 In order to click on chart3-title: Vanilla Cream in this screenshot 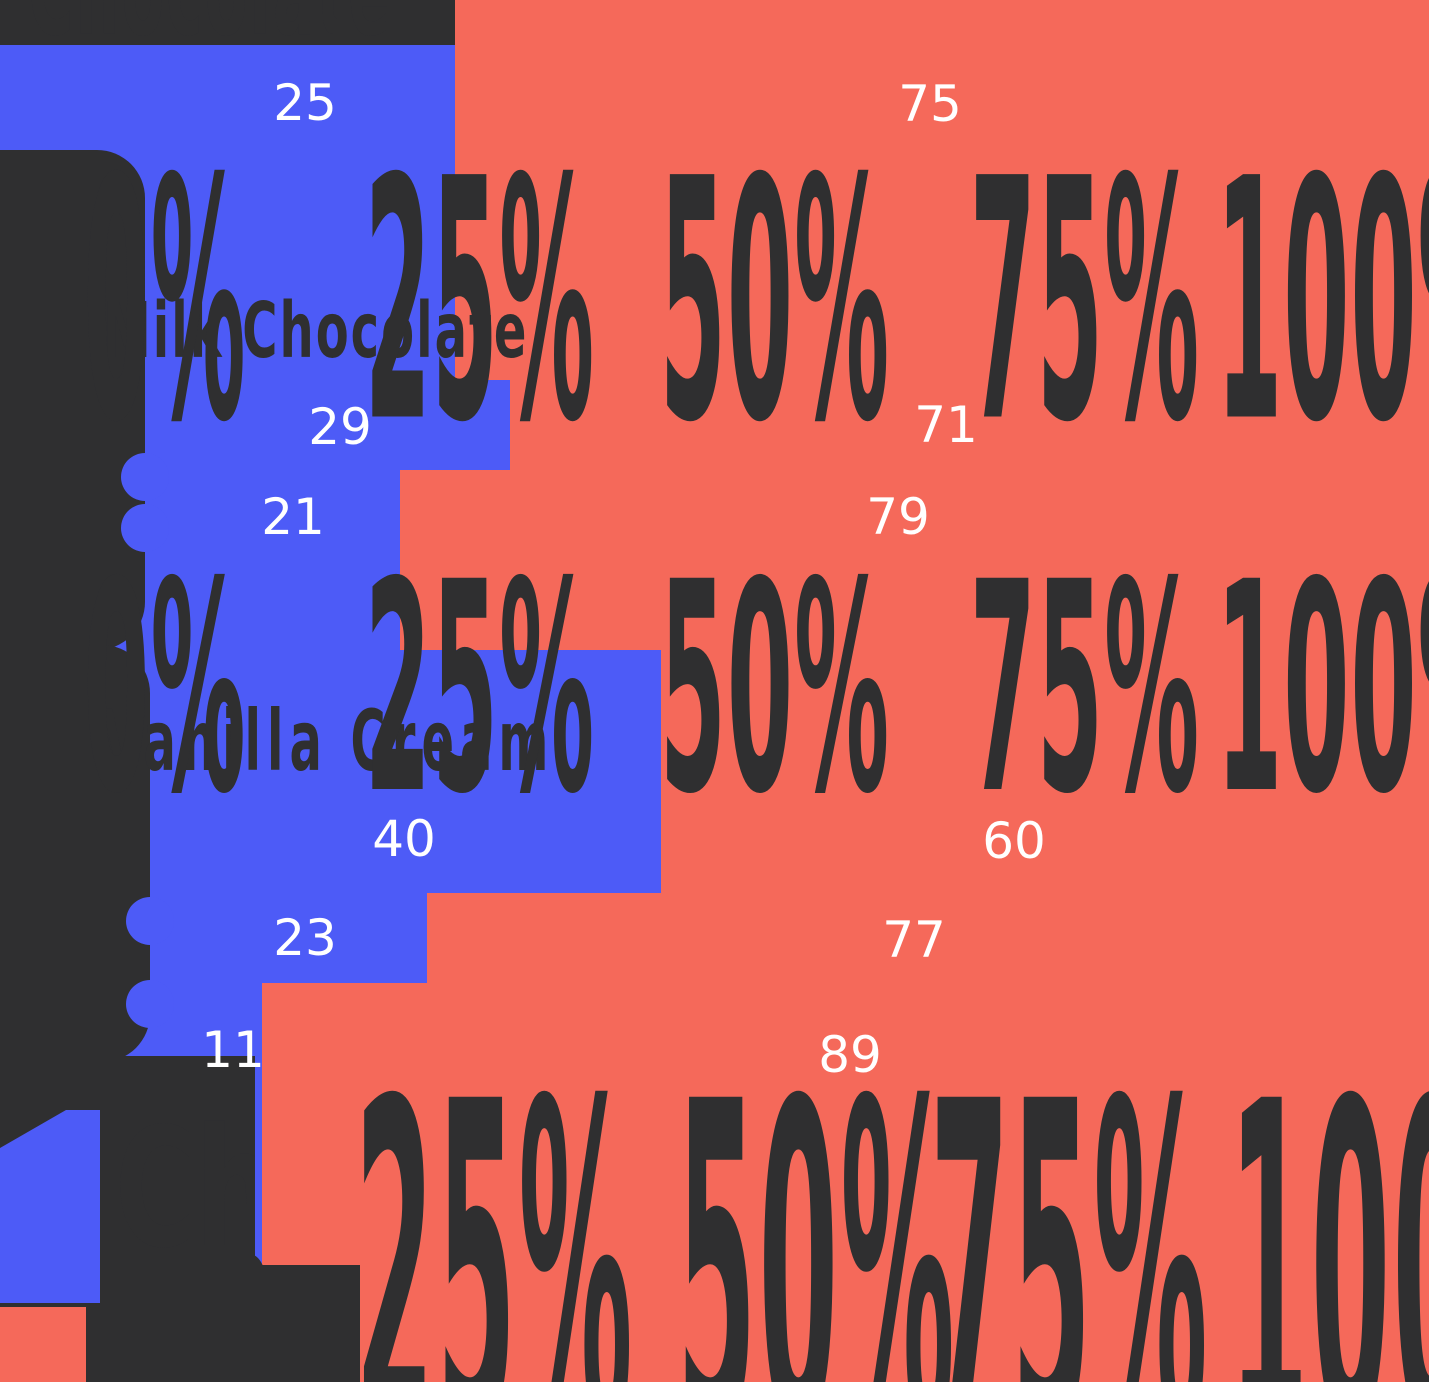, I will do `click(329, 742)`.